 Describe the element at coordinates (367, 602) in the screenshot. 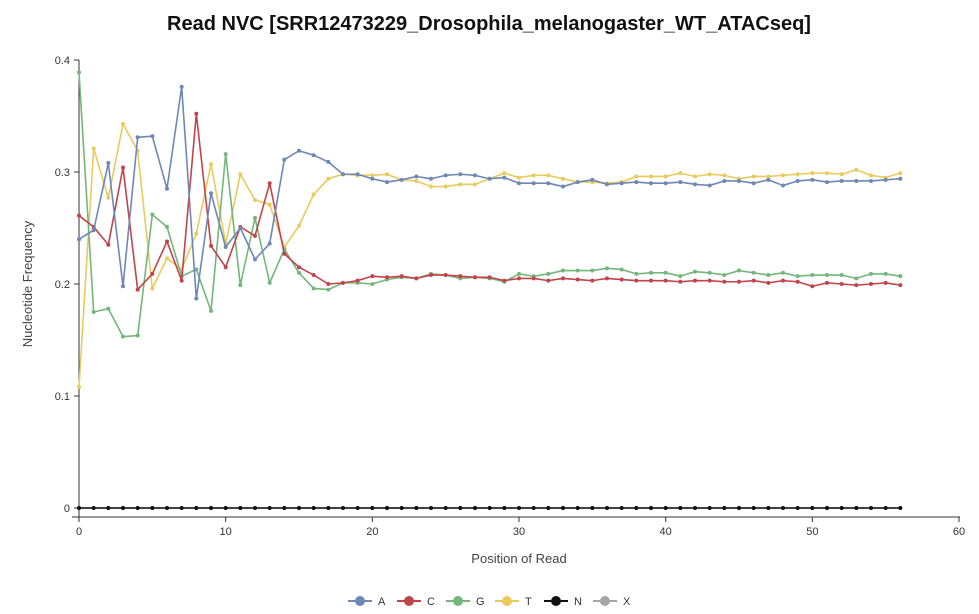

I see `legend-item-a: A` at that location.